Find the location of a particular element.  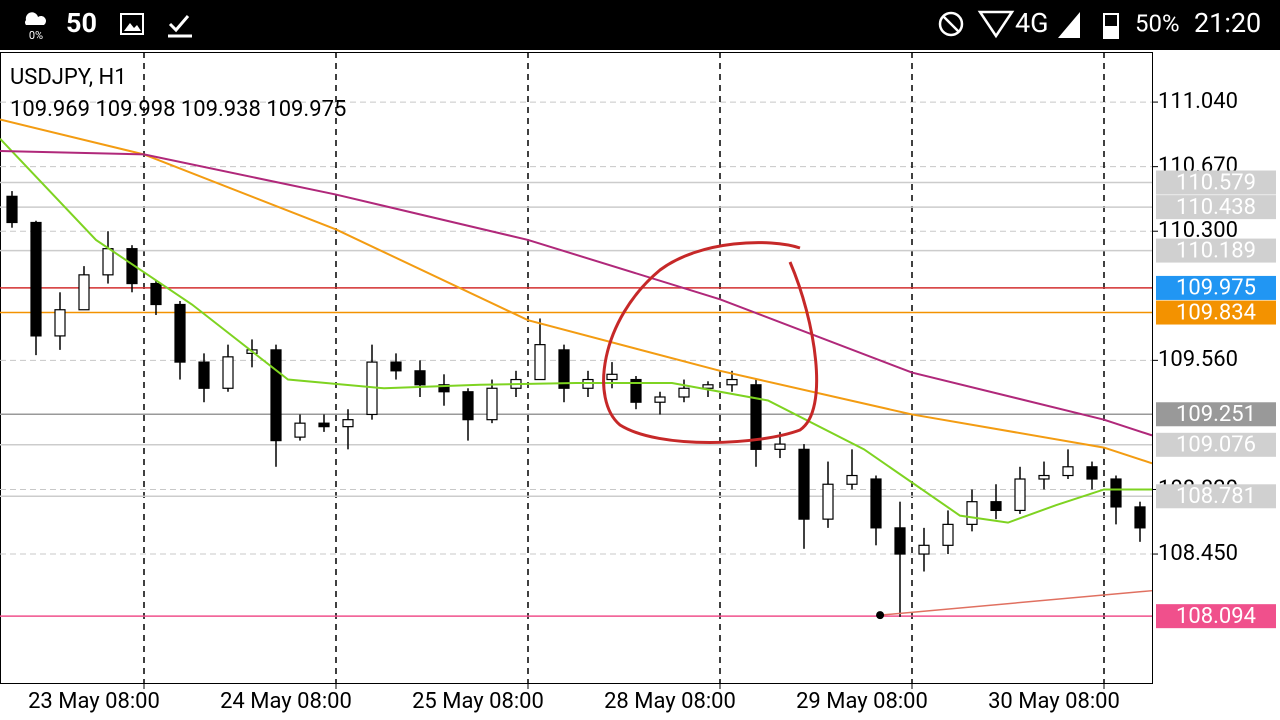

rain-percent: 0% is located at coordinates (36, 35).